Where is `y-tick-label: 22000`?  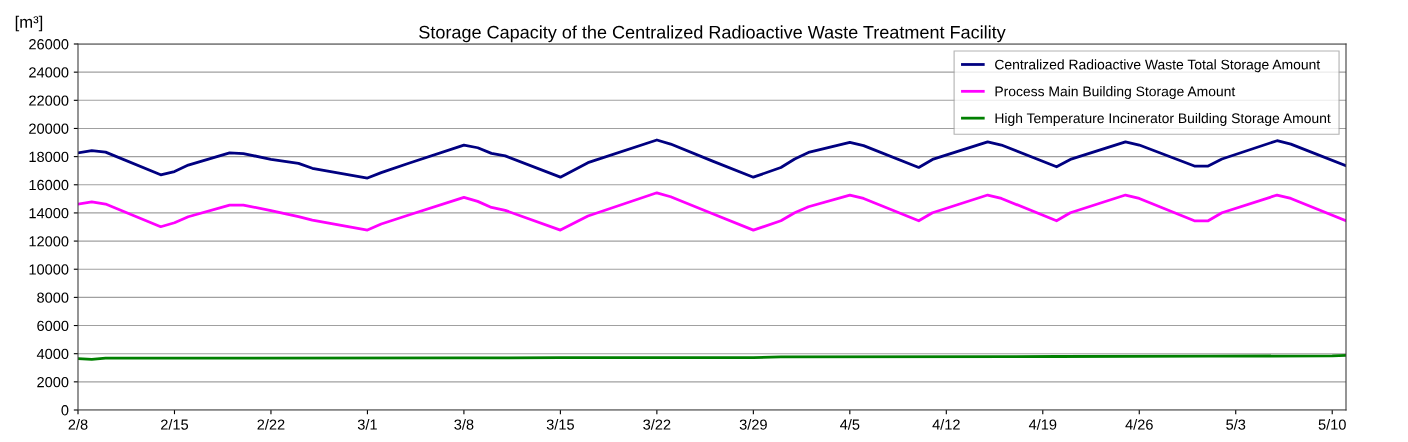 y-tick-label: 22000 is located at coordinates (49, 100).